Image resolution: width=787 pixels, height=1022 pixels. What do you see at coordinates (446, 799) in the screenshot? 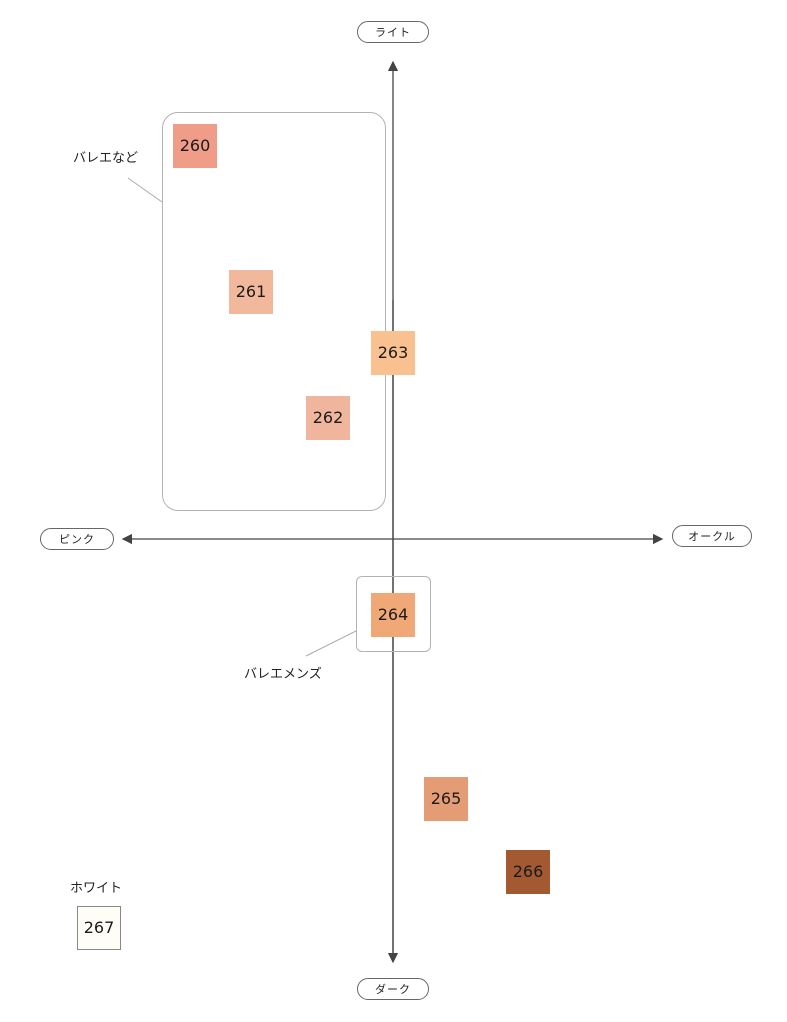
I see `swatch-265: 265` at bounding box center [446, 799].